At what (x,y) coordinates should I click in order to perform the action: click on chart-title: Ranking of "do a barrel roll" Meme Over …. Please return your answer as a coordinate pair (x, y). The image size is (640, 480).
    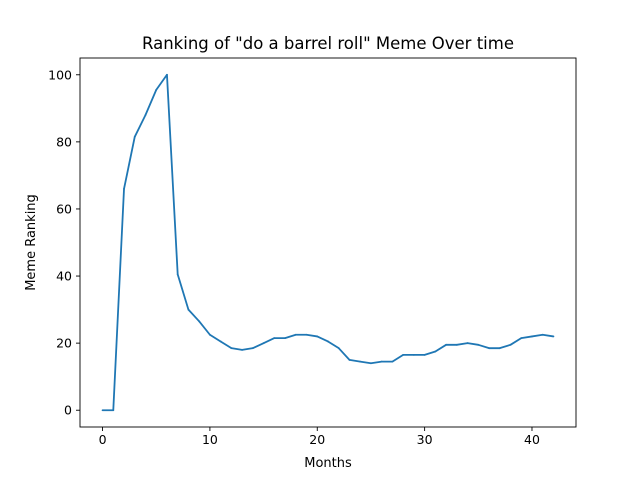
    Looking at the image, I should click on (328, 43).